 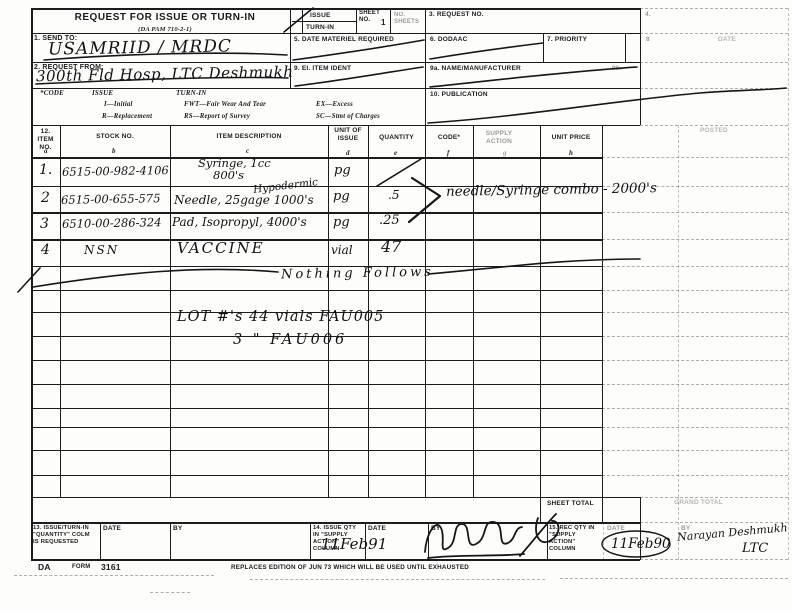 What do you see at coordinates (342, 250) in the screenshot?
I see `row4-unit: vial` at bounding box center [342, 250].